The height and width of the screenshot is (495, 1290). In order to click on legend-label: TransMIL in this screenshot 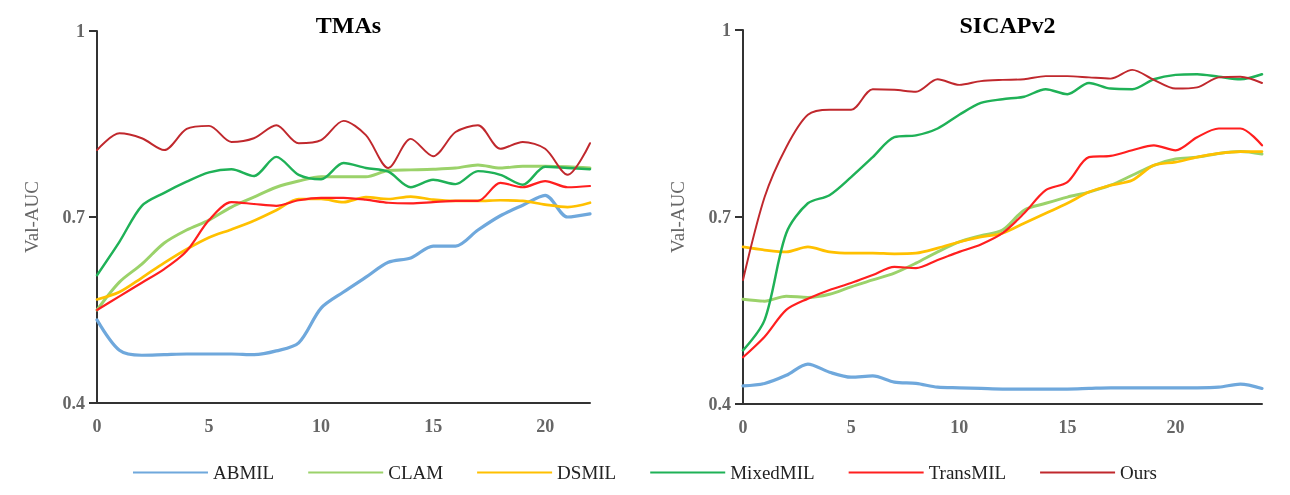, I will do `click(967, 472)`.